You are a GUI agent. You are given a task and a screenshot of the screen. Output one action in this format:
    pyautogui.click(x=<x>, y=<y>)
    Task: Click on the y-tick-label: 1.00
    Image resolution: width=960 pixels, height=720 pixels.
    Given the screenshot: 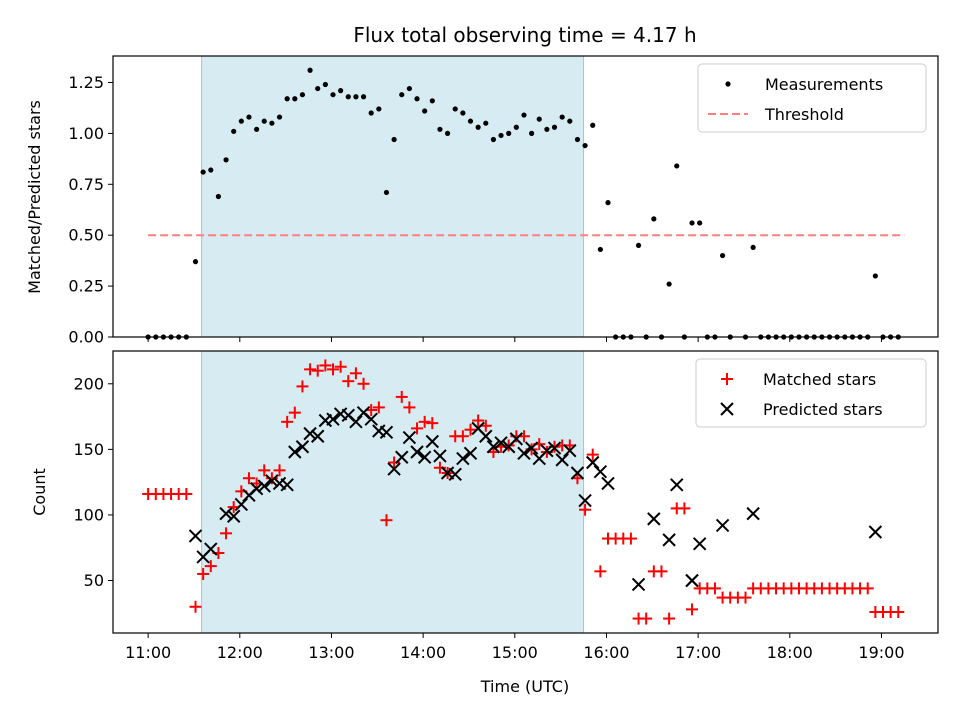 What is the action you would take?
    pyautogui.click(x=86, y=133)
    